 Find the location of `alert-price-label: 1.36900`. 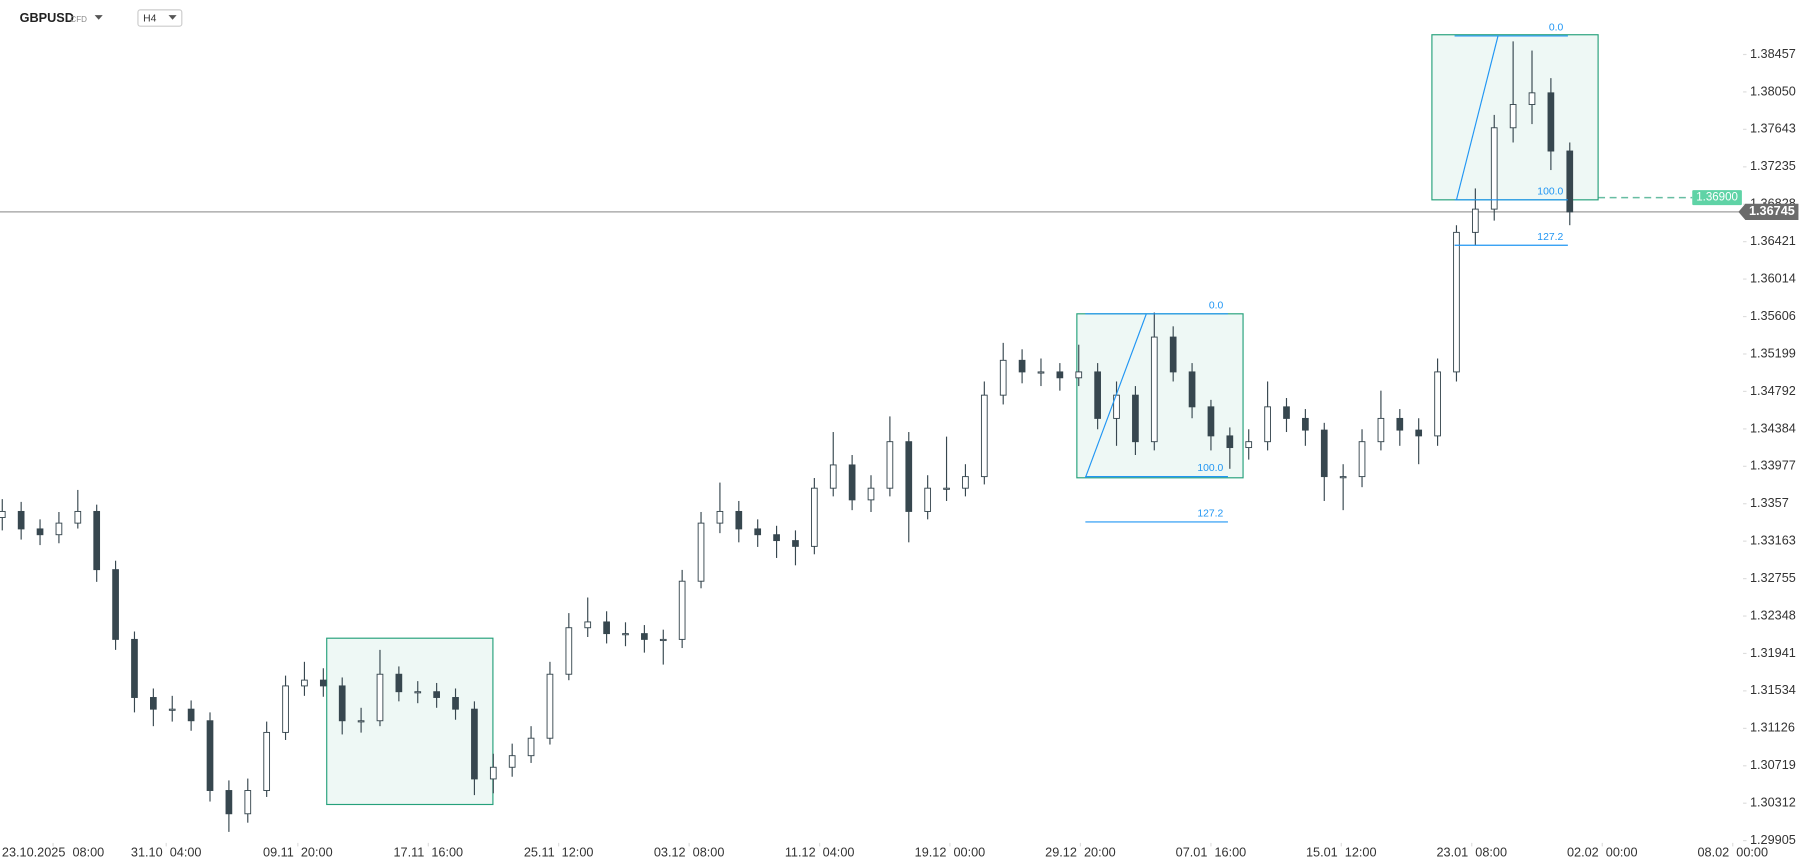

alert-price-label: 1.36900 is located at coordinates (1717, 198).